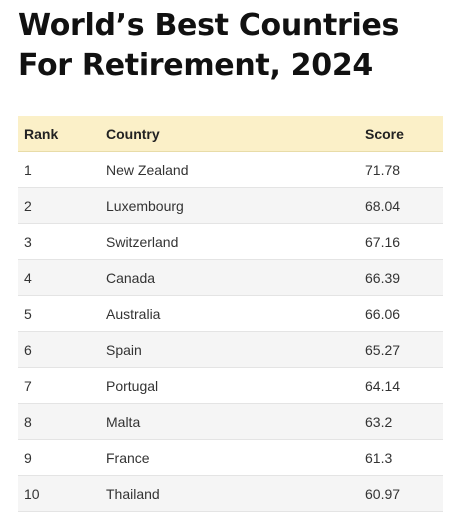  Describe the element at coordinates (62, 277) in the screenshot. I see `cell-rank: 4` at that location.